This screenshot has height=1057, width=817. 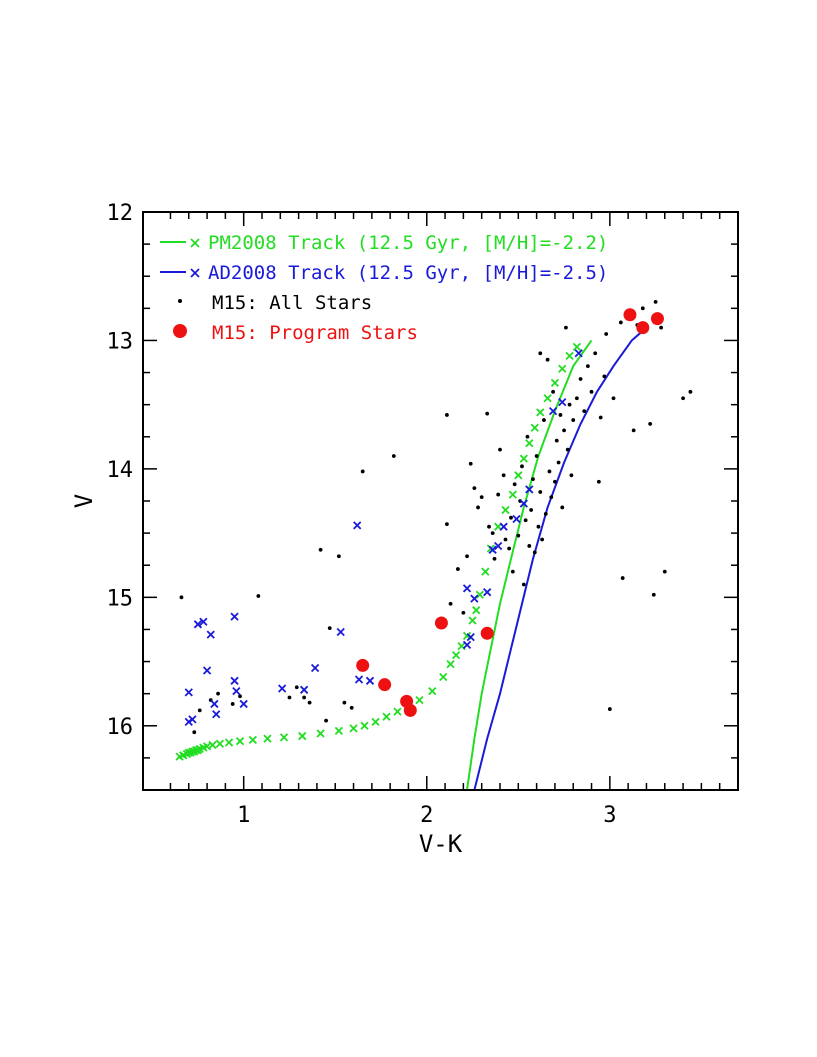 What do you see at coordinates (180, 301) in the screenshot?
I see `legend-dot-marker` at bounding box center [180, 301].